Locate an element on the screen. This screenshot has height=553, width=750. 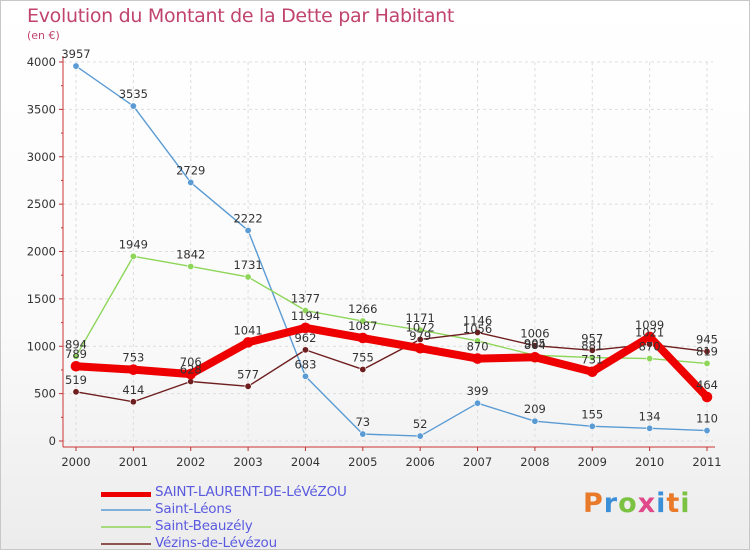
data-label: 1021 is located at coordinates (649, 332).